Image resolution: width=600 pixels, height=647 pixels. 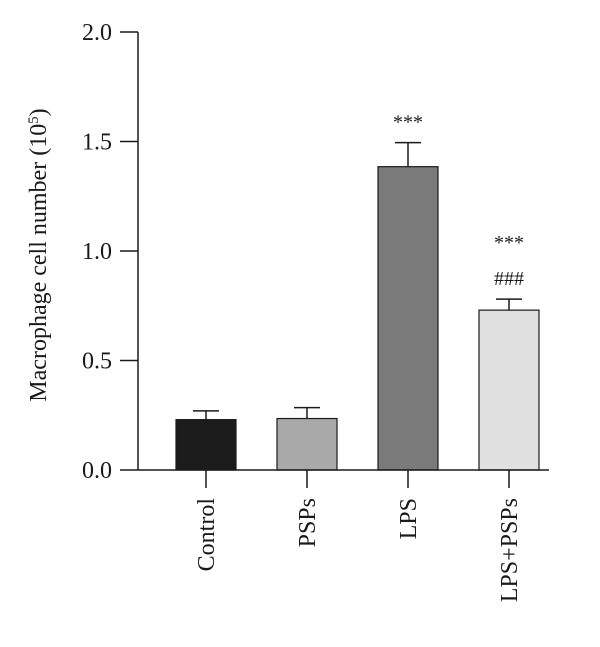 What do you see at coordinates (307, 444) in the screenshot?
I see `bar-psps` at bounding box center [307, 444].